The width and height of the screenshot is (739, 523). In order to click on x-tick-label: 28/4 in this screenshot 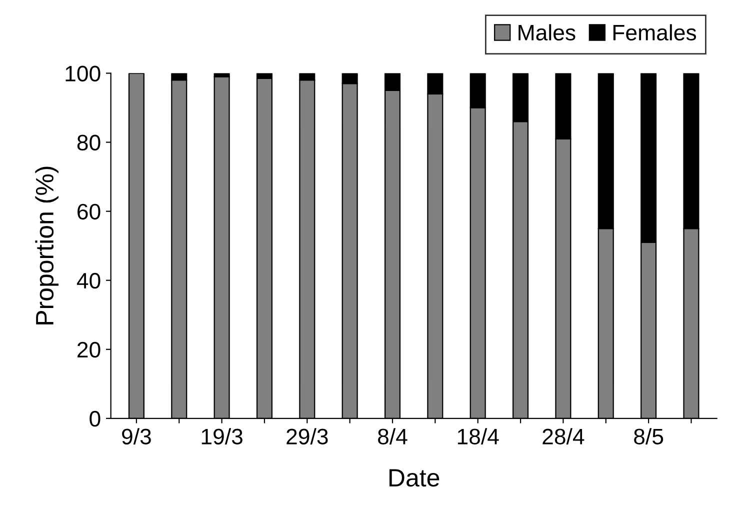, I will do `click(563, 436)`.